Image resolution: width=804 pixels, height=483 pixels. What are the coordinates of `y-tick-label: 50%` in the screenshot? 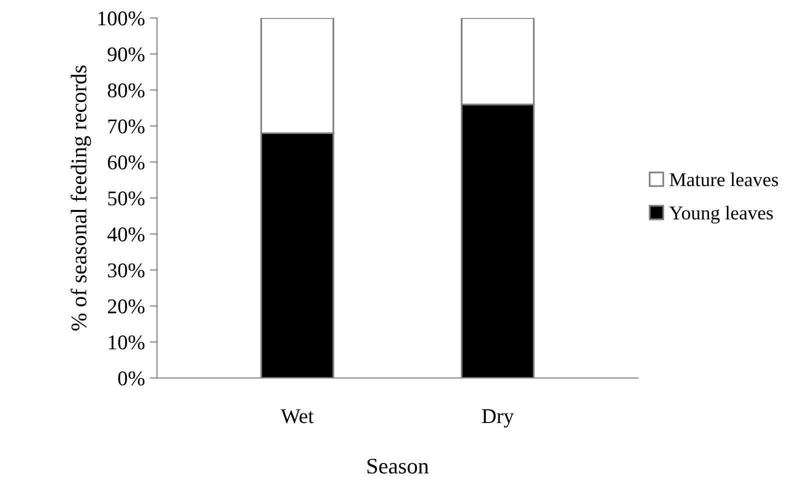 It's located at (126, 198).